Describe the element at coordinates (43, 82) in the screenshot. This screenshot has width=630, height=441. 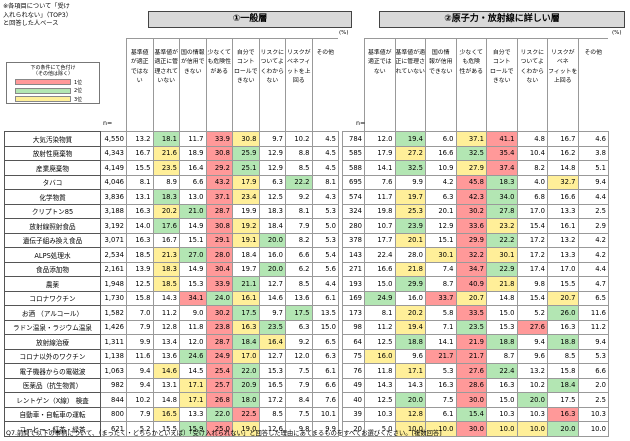
I see `legend-swatch` at that location.